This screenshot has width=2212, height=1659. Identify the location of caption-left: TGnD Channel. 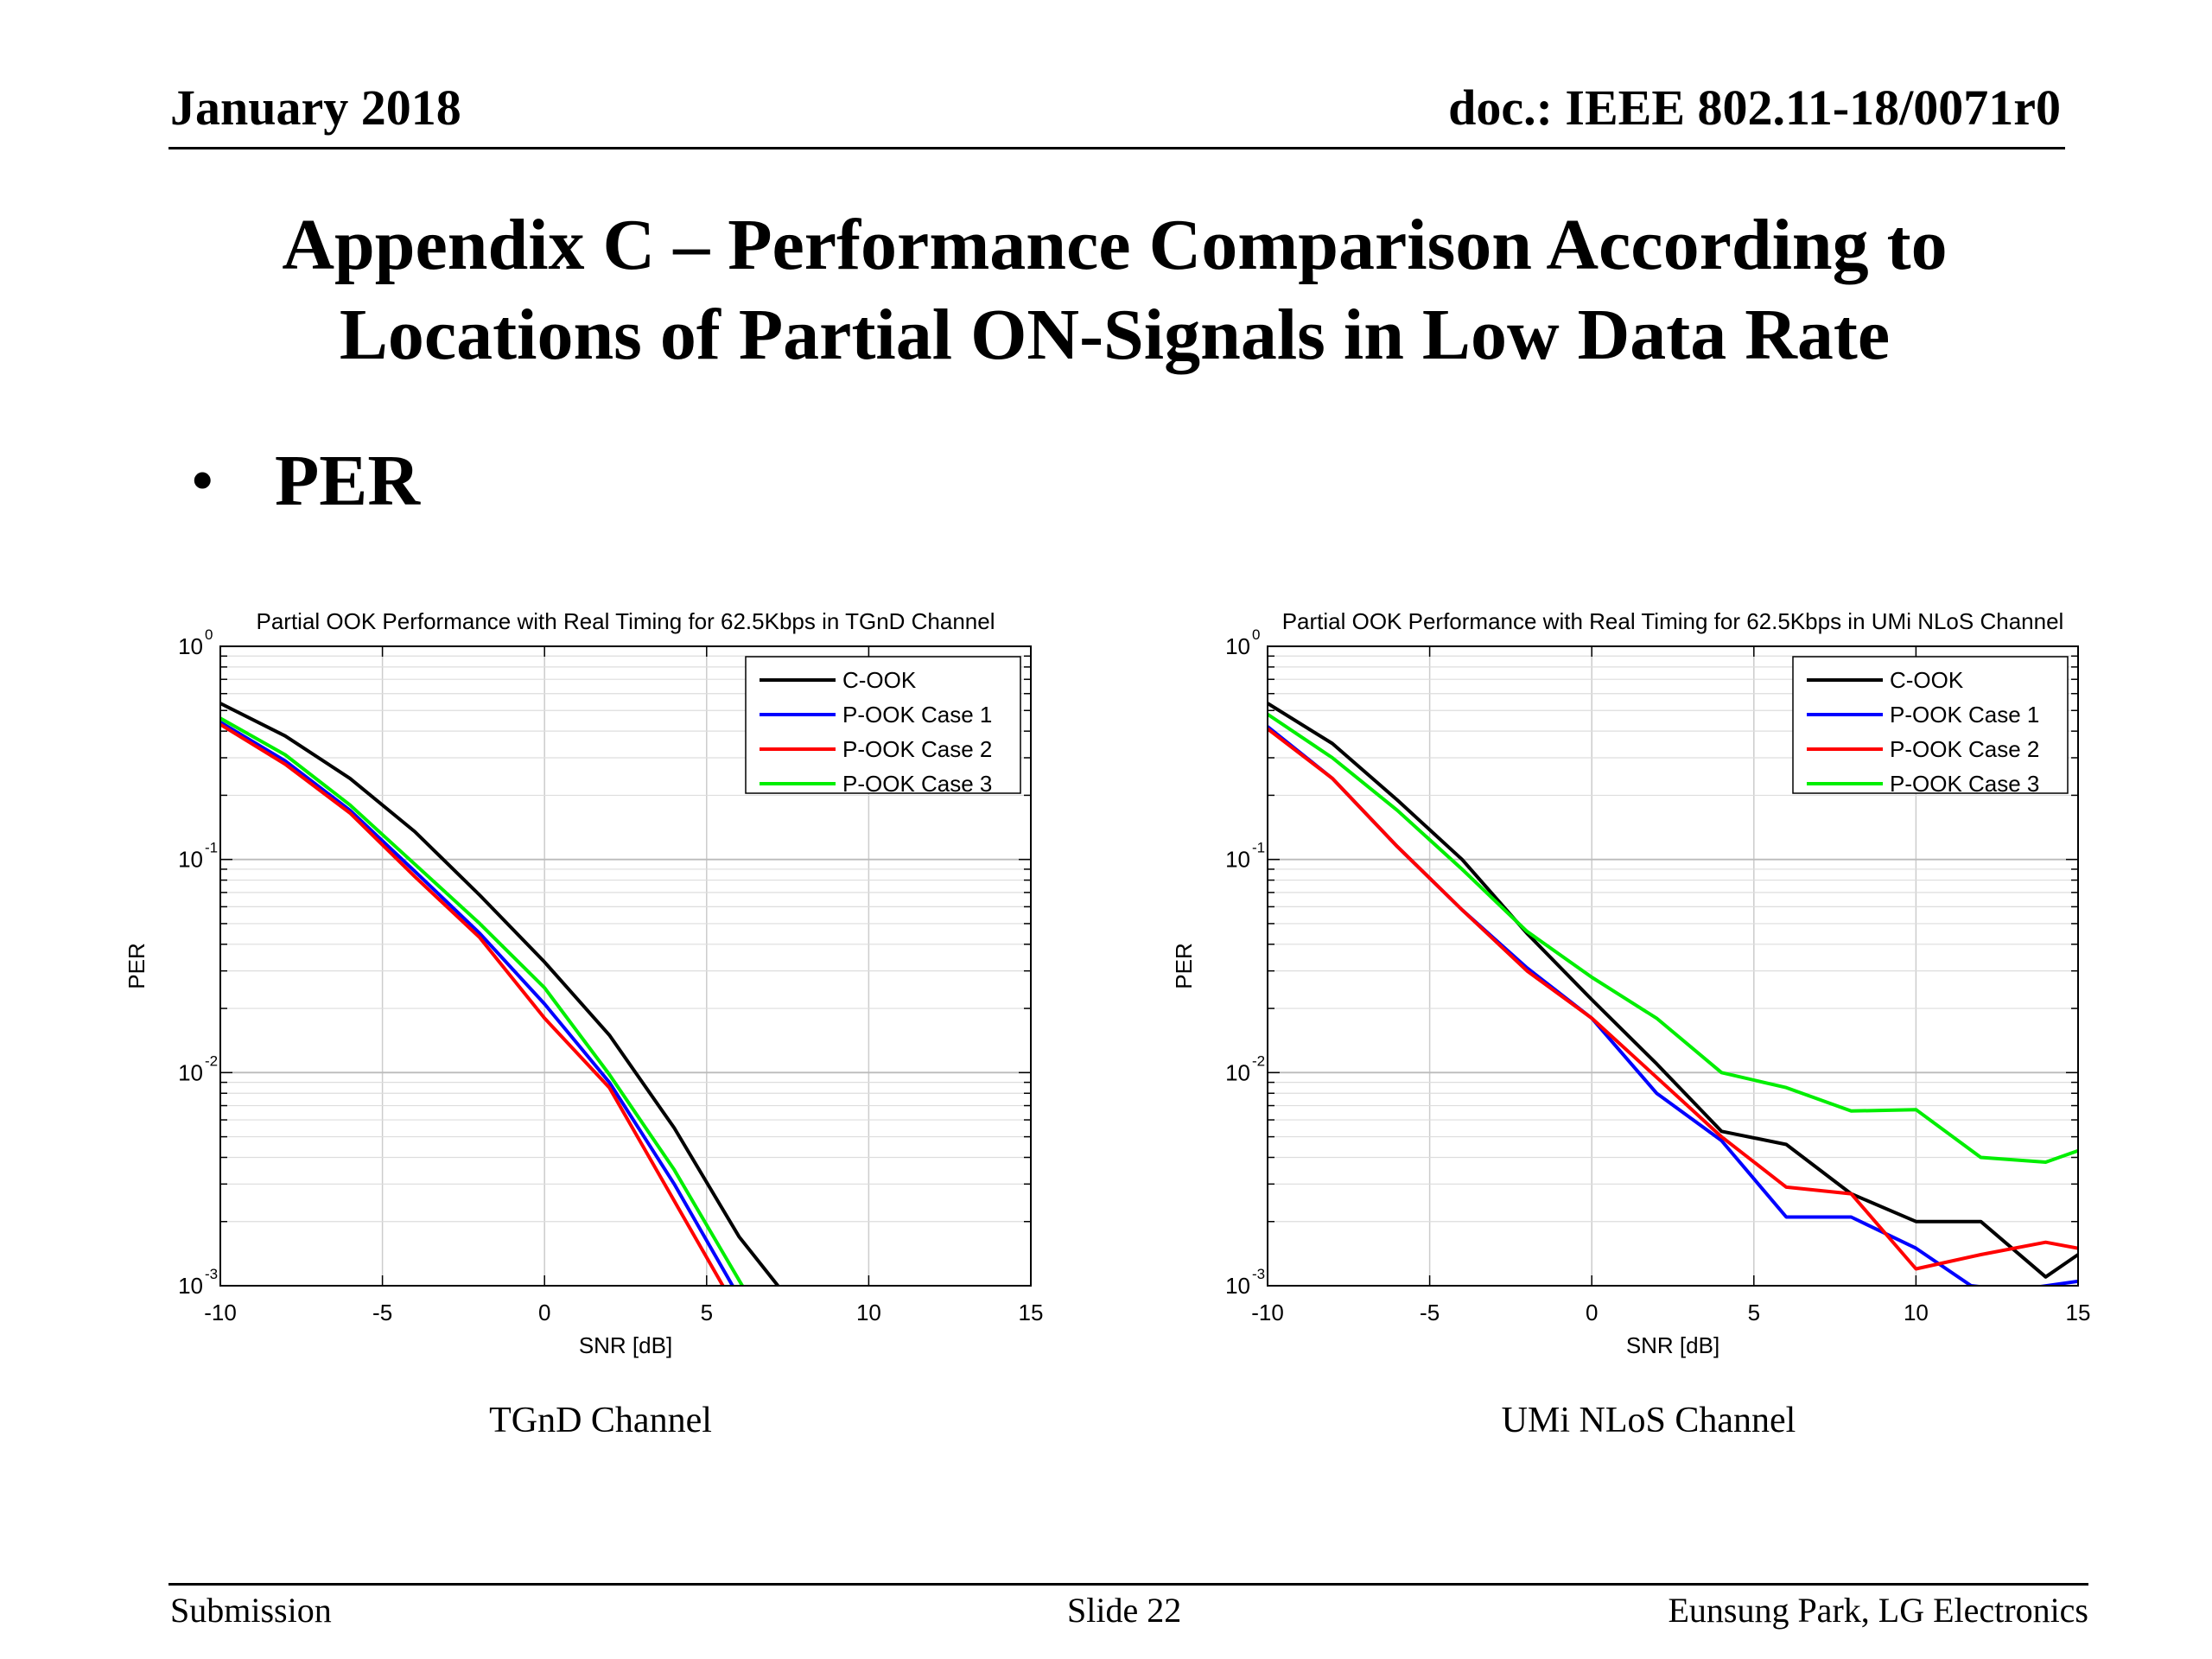
(600, 1420).